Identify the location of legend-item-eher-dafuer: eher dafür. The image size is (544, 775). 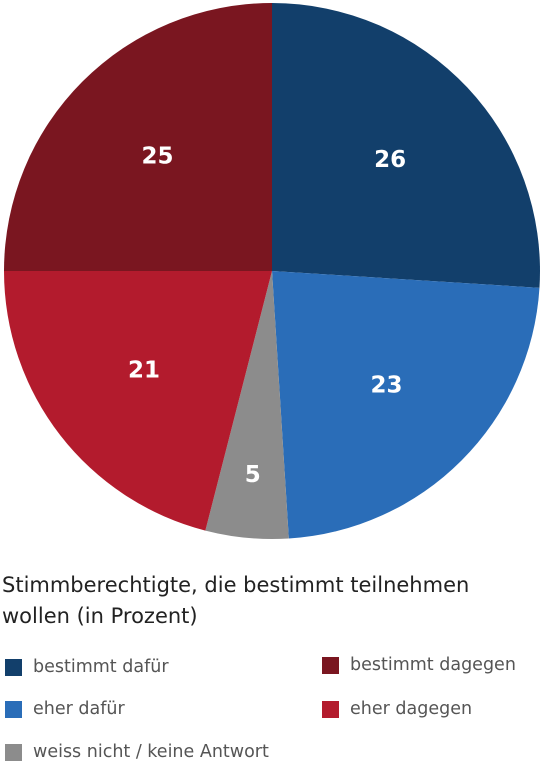
(65, 709).